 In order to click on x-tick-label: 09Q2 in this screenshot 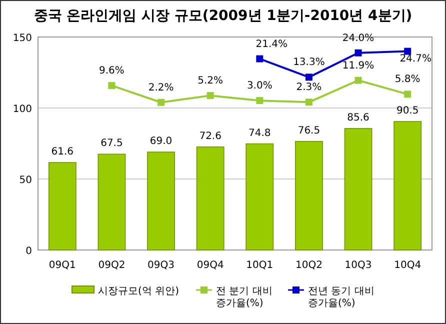, I will do `click(112, 265)`.